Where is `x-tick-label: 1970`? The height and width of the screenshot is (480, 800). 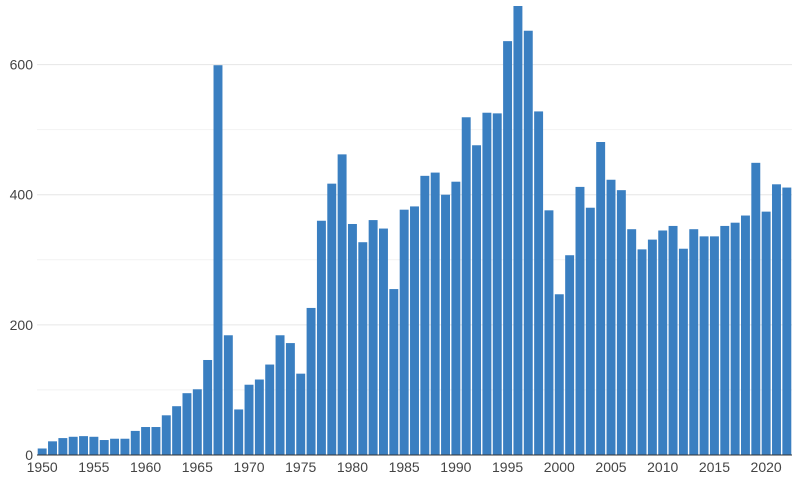 x-tick-label: 1970 is located at coordinates (248, 467).